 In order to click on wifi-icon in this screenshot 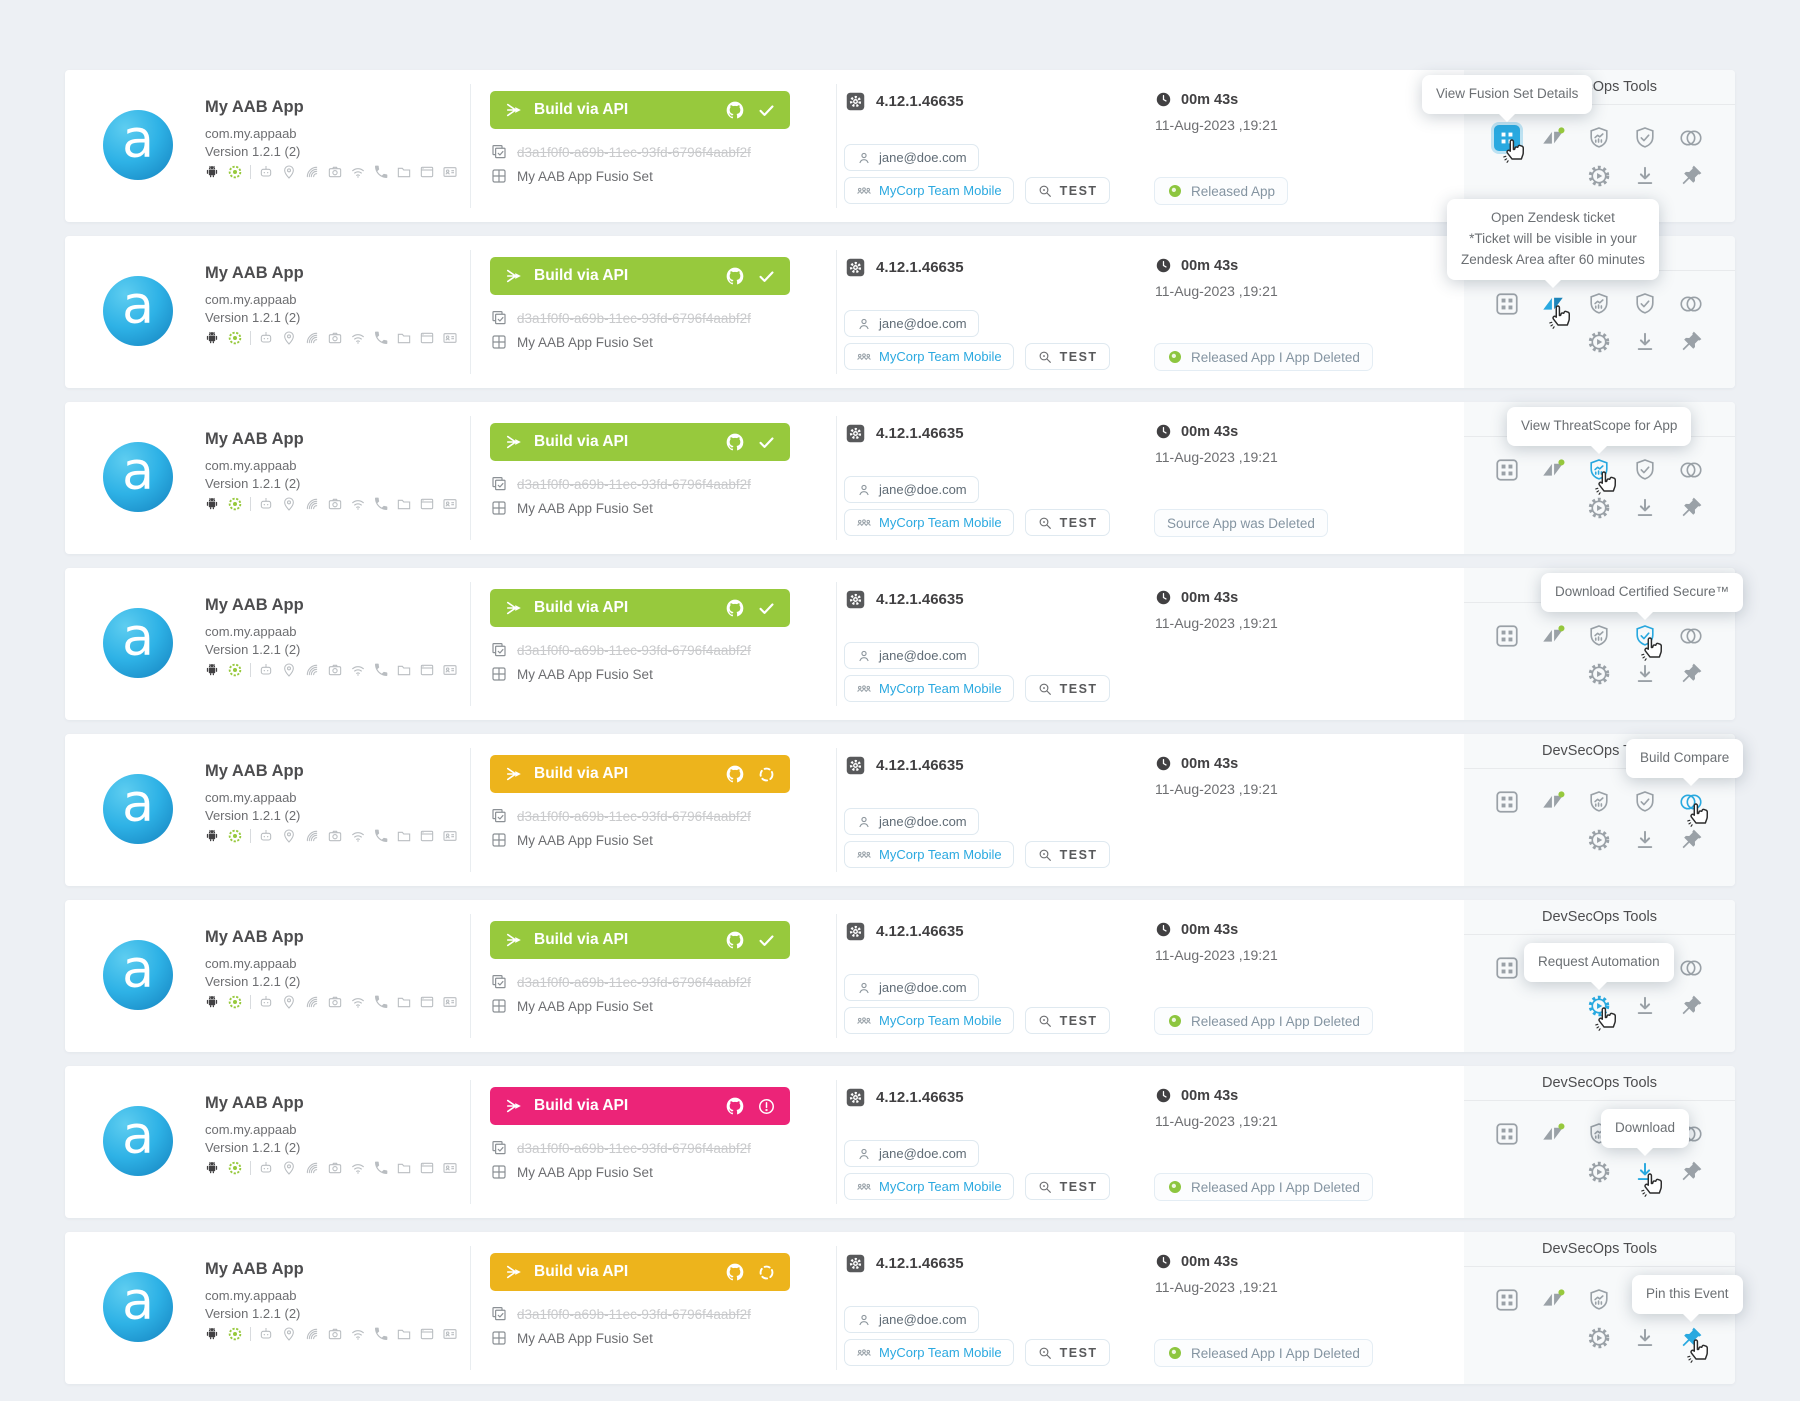, I will do `click(358, 1334)`.